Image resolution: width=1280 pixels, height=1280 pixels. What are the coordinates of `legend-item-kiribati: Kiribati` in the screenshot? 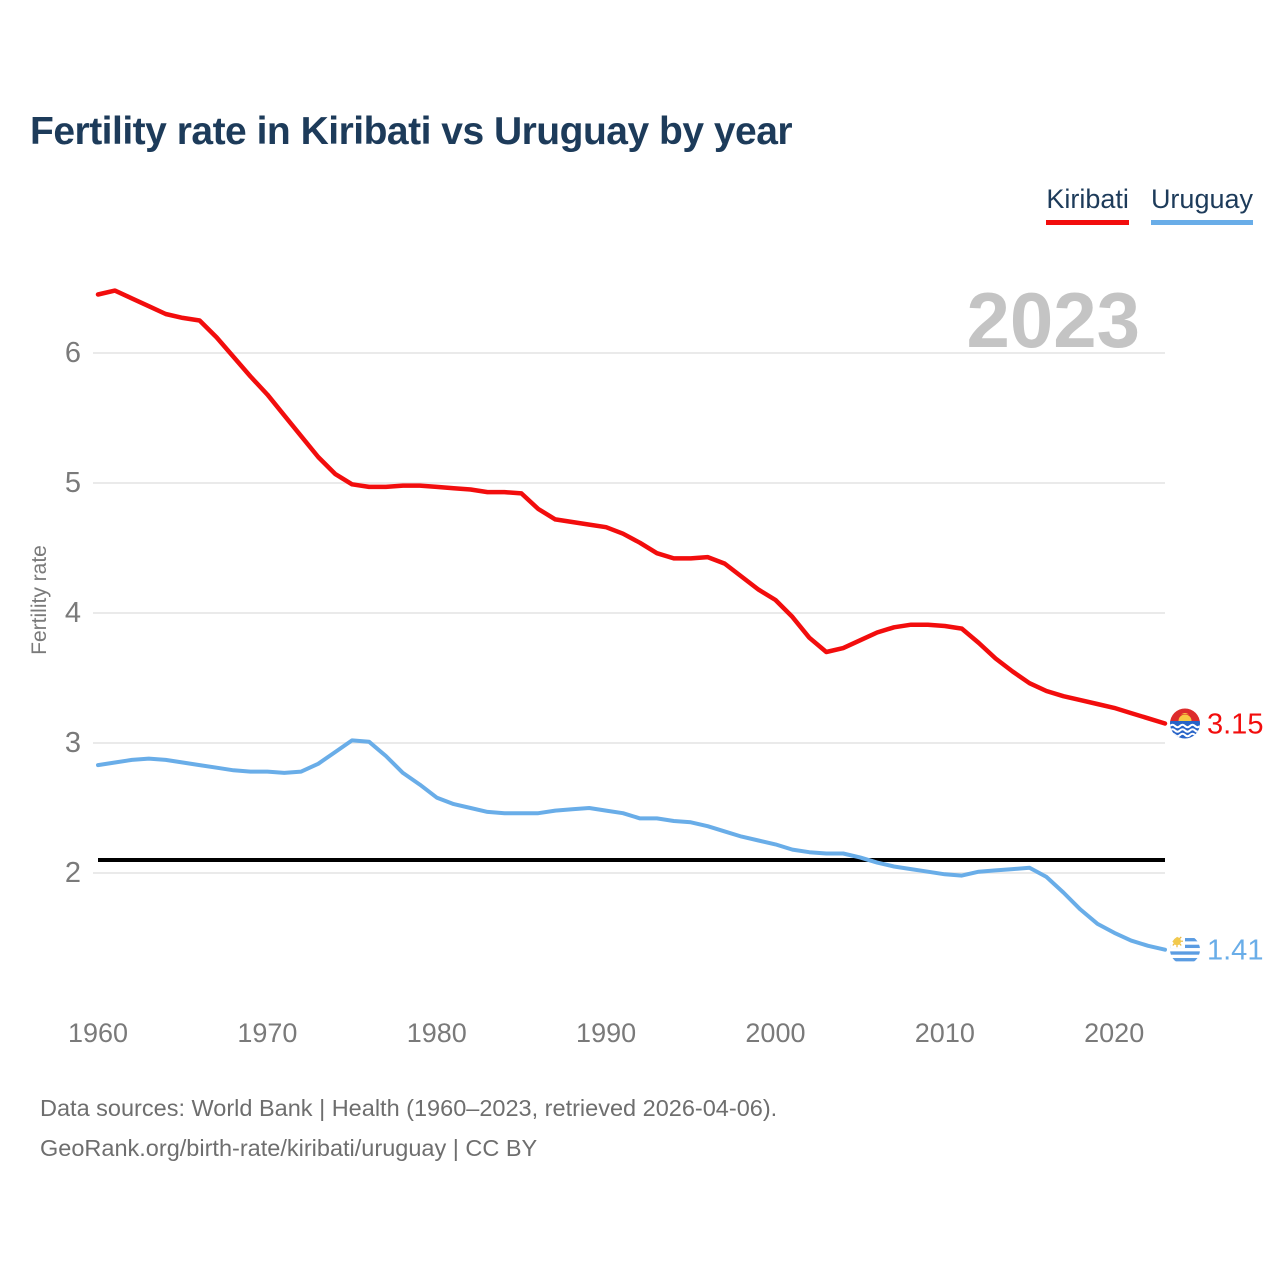 It's located at (1087, 204).